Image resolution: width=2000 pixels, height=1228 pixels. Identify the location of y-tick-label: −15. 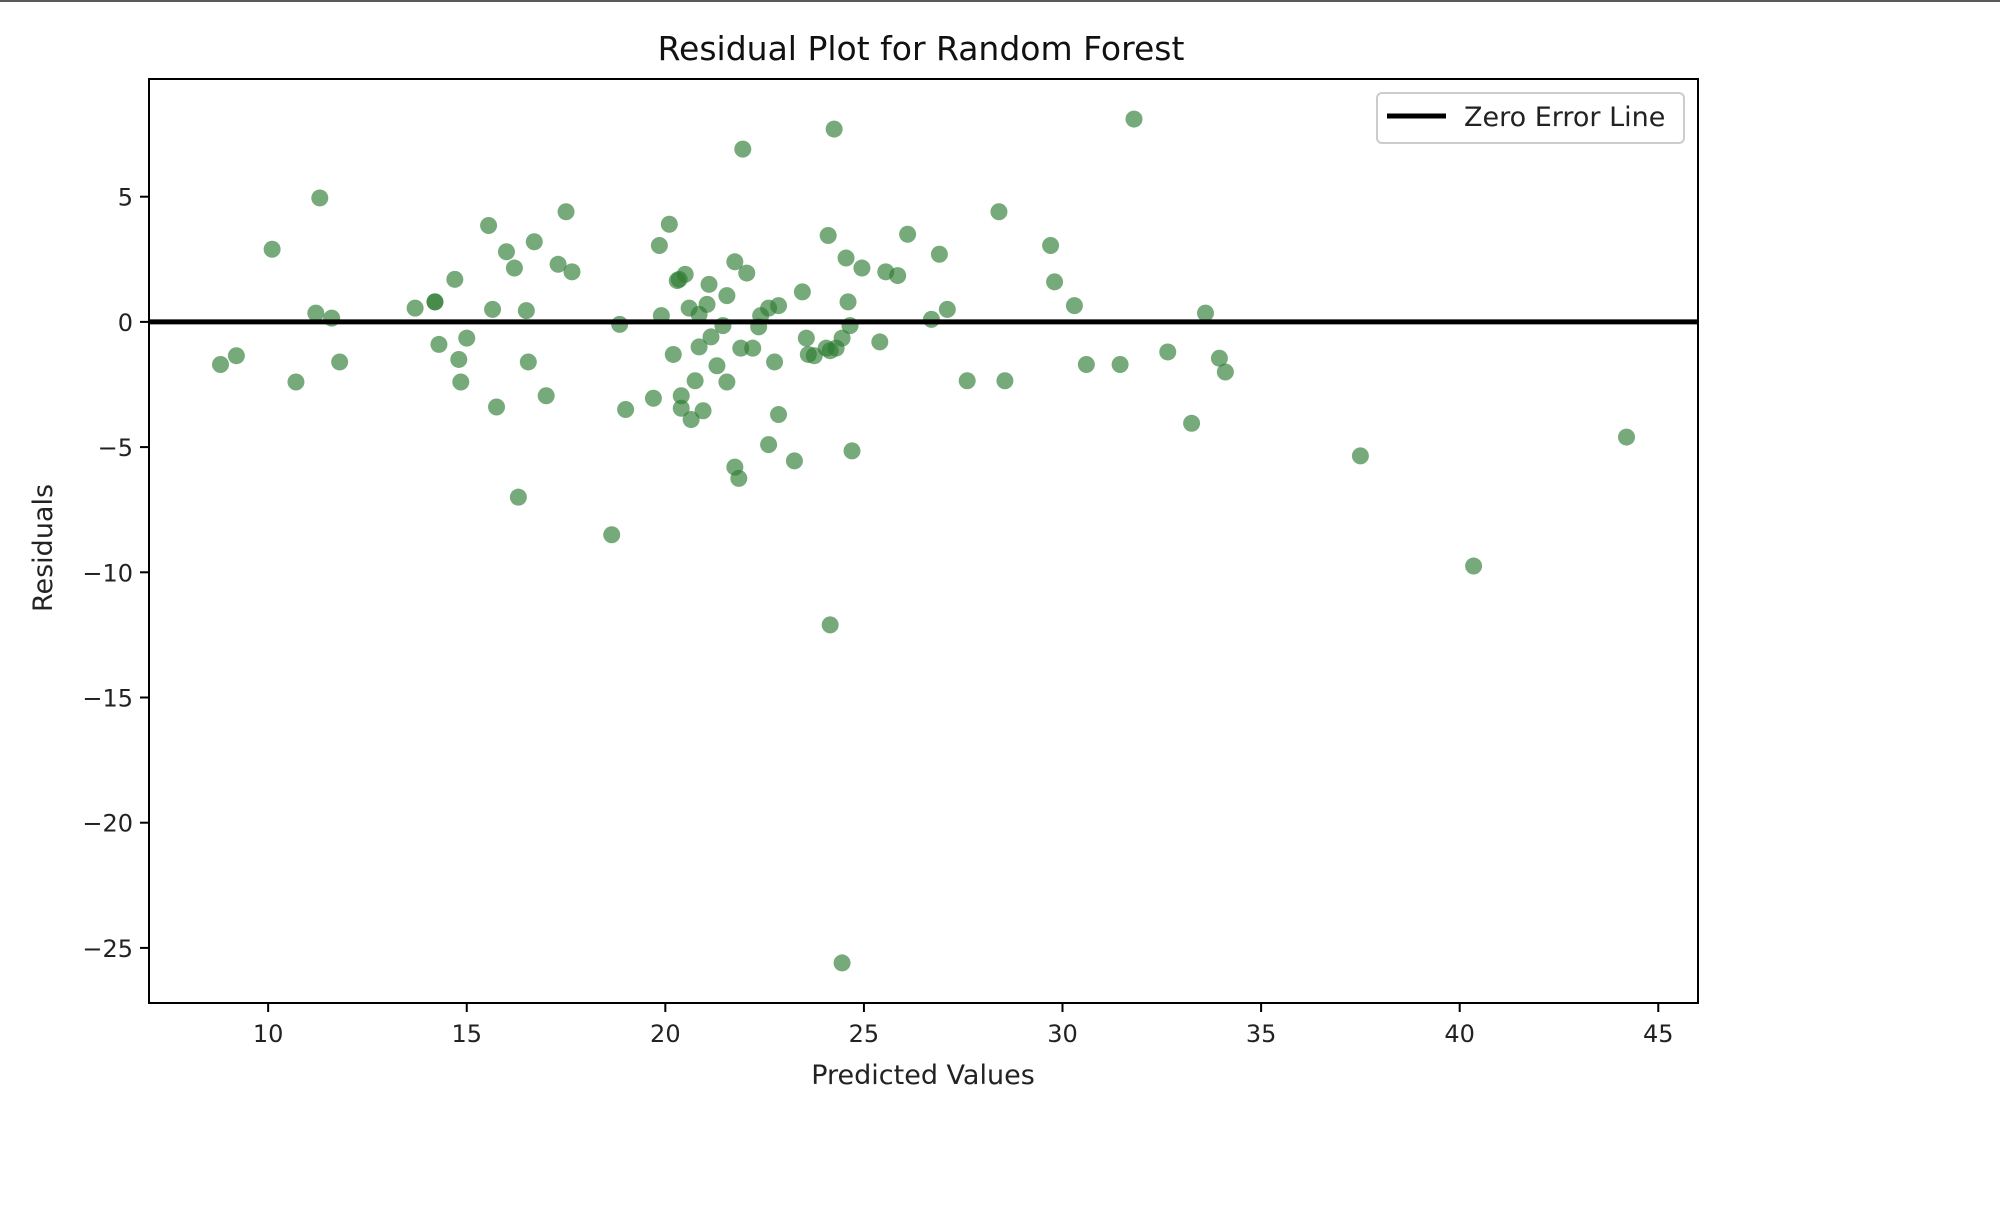
(107, 699).